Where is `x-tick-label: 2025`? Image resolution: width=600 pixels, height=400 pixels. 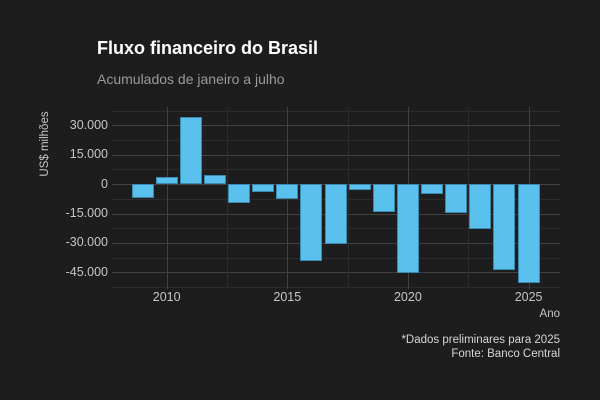
x-tick-label: 2025 is located at coordinates (528, 297).